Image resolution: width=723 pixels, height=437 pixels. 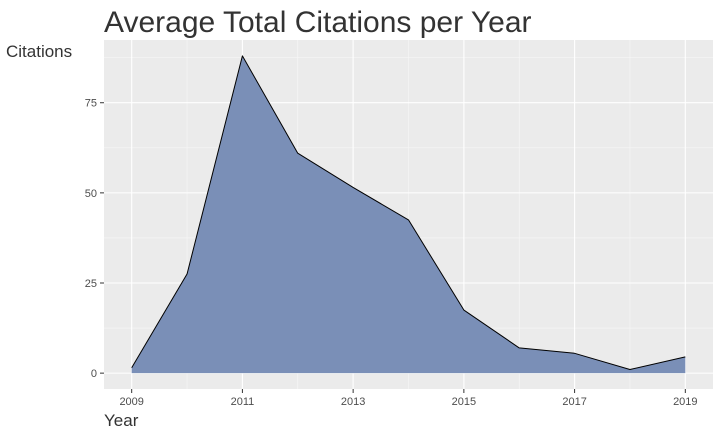 What do you see at coordinates (94, 374) in the screenshot?
I see `y-tick-label: 0` at bounding box center [94, 374].